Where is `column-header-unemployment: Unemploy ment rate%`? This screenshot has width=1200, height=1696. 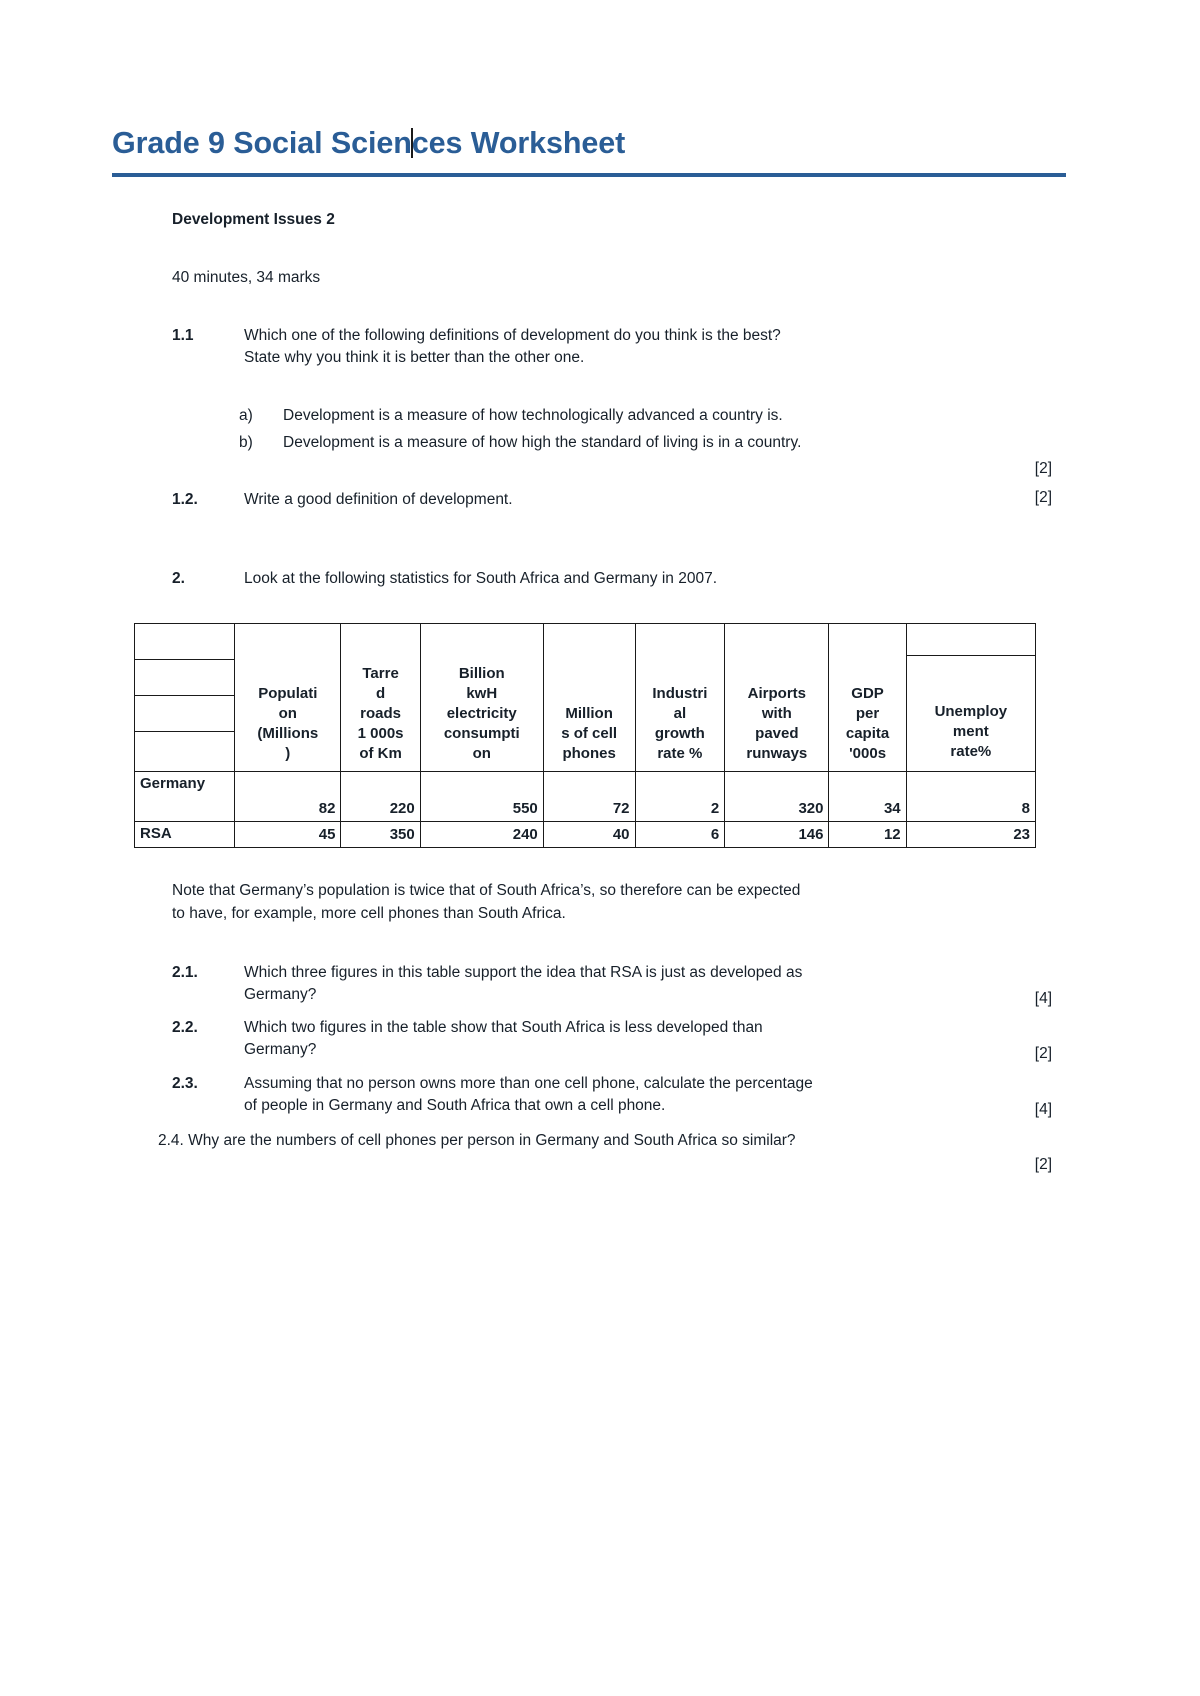
column-header-unemployment: Unemploy ment rate% is located at coordinates (971, 697).